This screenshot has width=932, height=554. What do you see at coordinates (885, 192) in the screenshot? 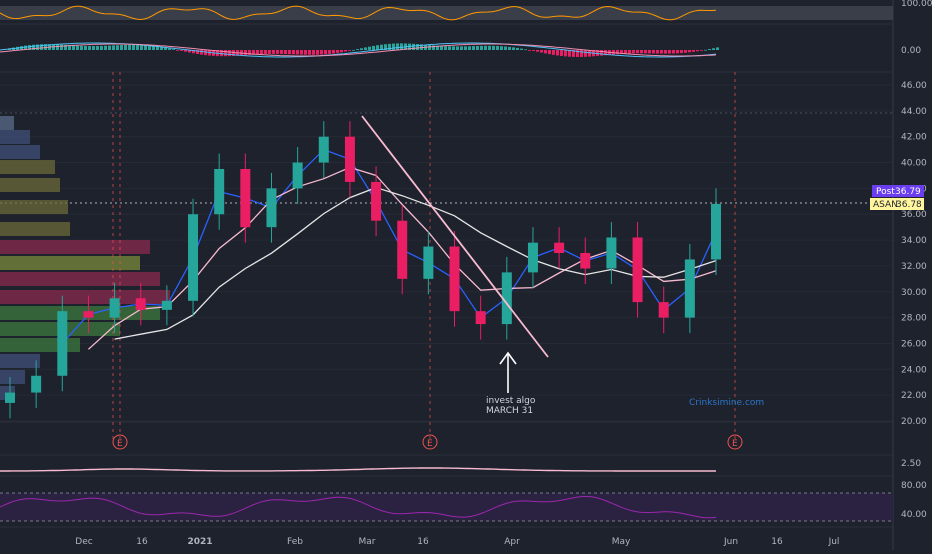
I see `post-label: Post` at bounding box center [885, 192].